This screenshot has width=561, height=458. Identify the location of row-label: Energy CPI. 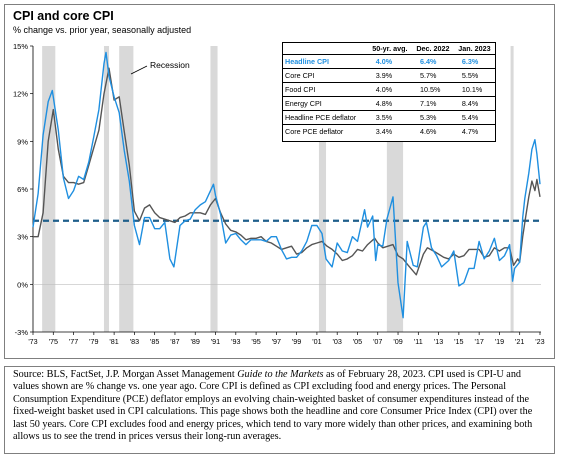
(325, 103).